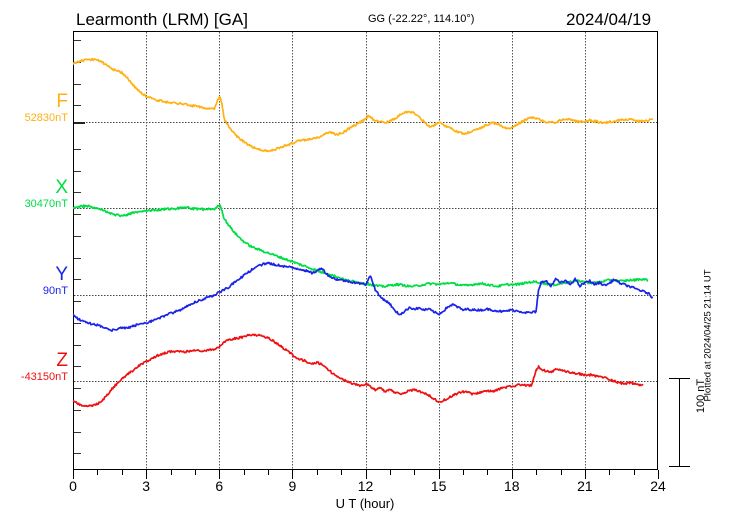 This screenshot has height=520, width=730. I want to click on scale-bar-line, so click(679, 422).